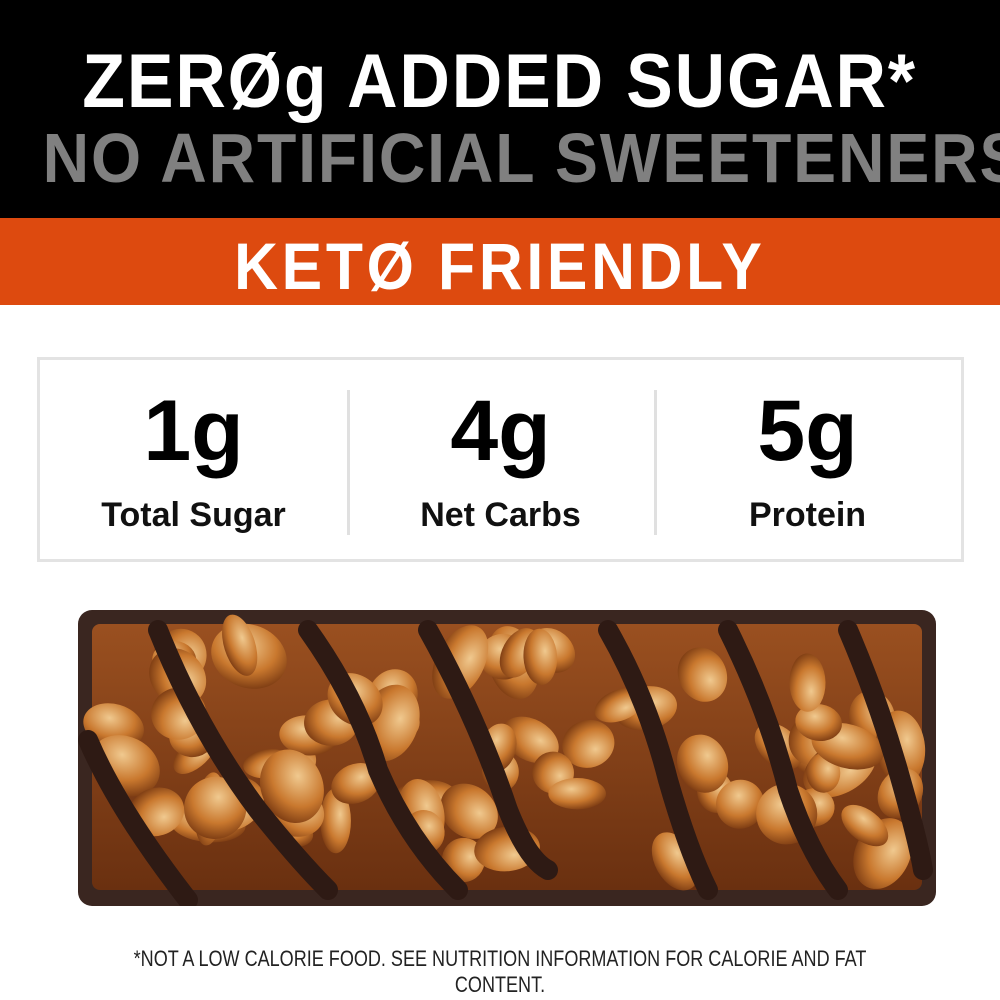  Describe the element at coordinates (521, 158) in the screenshot. I see `headline-line2: NO ARTIFICIAL SWEETENERS` at that location.